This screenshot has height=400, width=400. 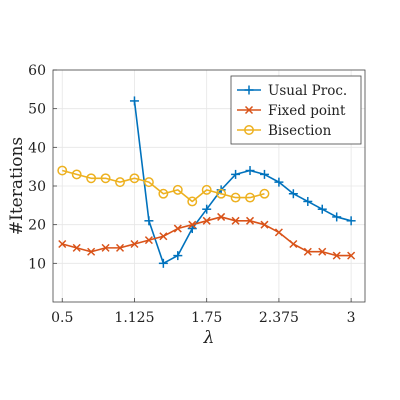 What do you see at coordinates (351, 318) in the screenshot?
I see `x-tick-label: 3` at bounding box center [351, 318].